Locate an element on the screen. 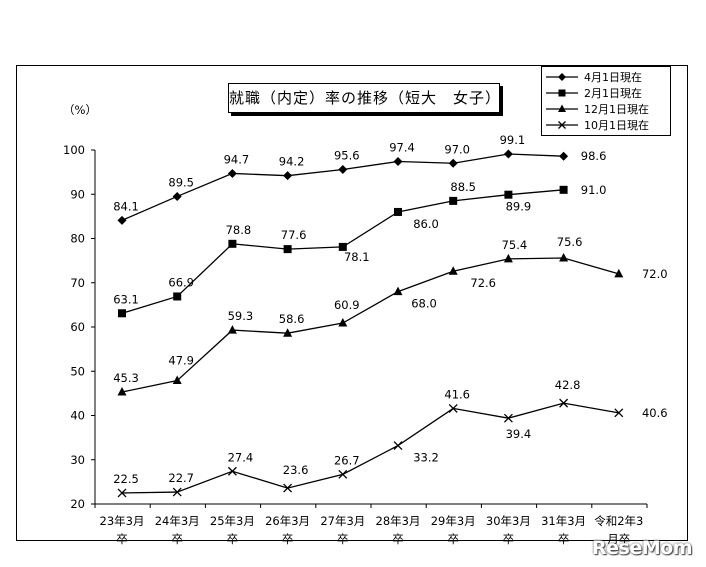  data-label: 39.4 is located at coordinates (519, 434).